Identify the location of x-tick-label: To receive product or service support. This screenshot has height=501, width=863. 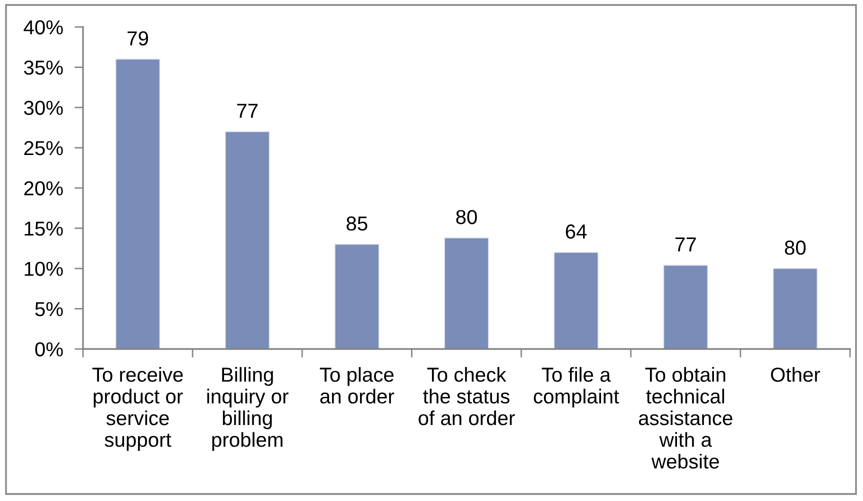
(137, 409).